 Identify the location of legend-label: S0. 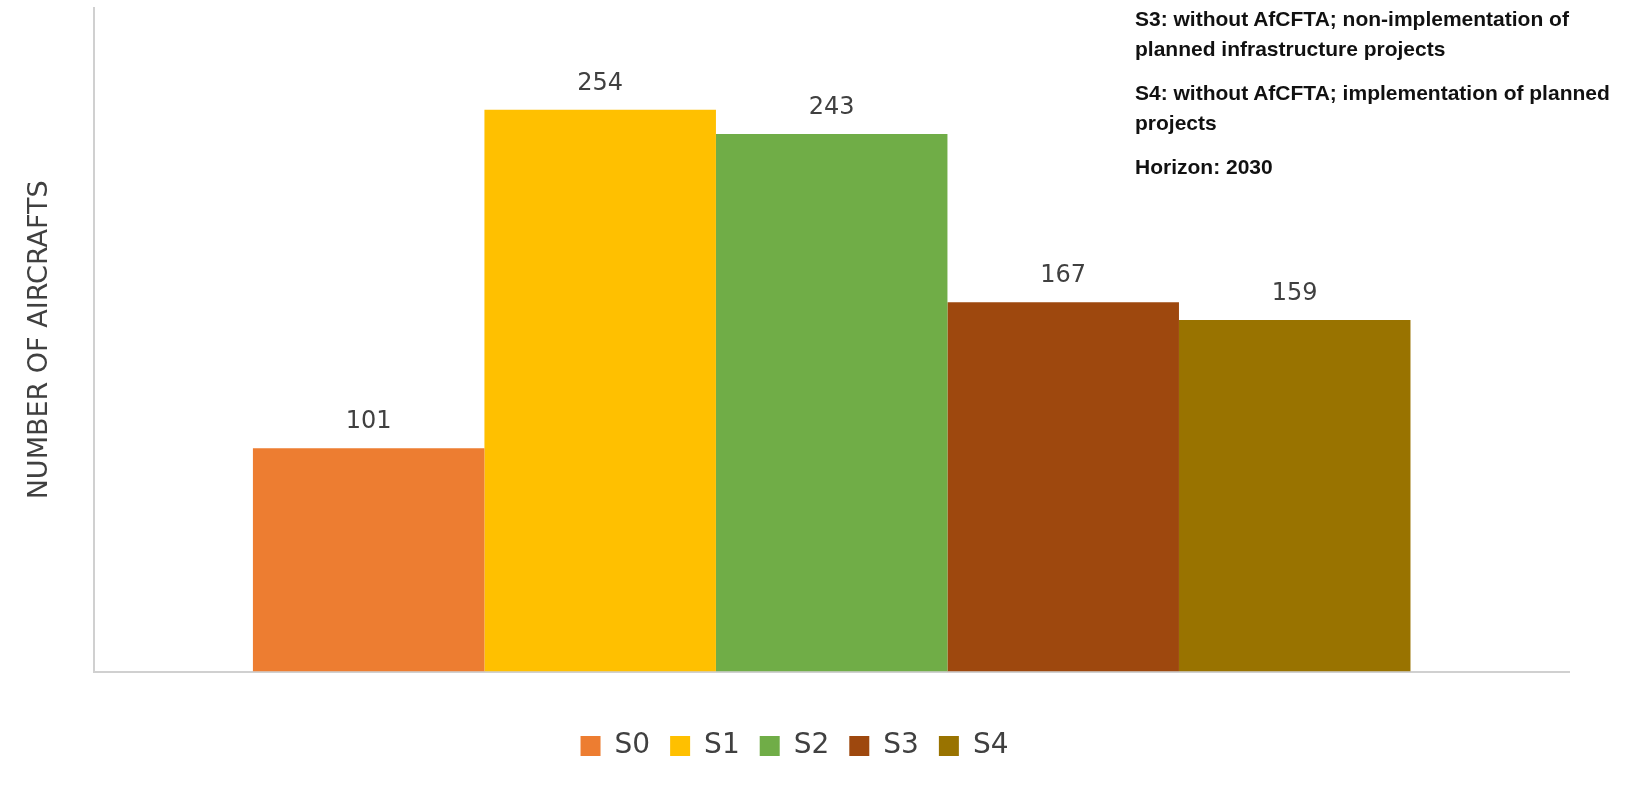
(632, 744).